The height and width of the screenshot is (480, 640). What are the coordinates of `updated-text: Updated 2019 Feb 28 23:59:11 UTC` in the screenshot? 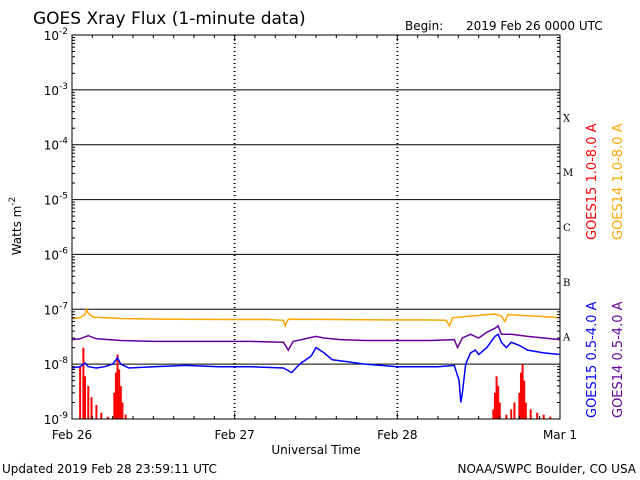 It's located at (109, 469).